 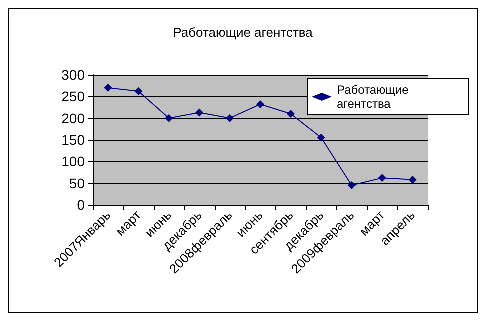 What do you see at coordinates (243, 32) in the screenshot?
I see `chart-title: Работающие агентства` at bounding box center [243, 32].